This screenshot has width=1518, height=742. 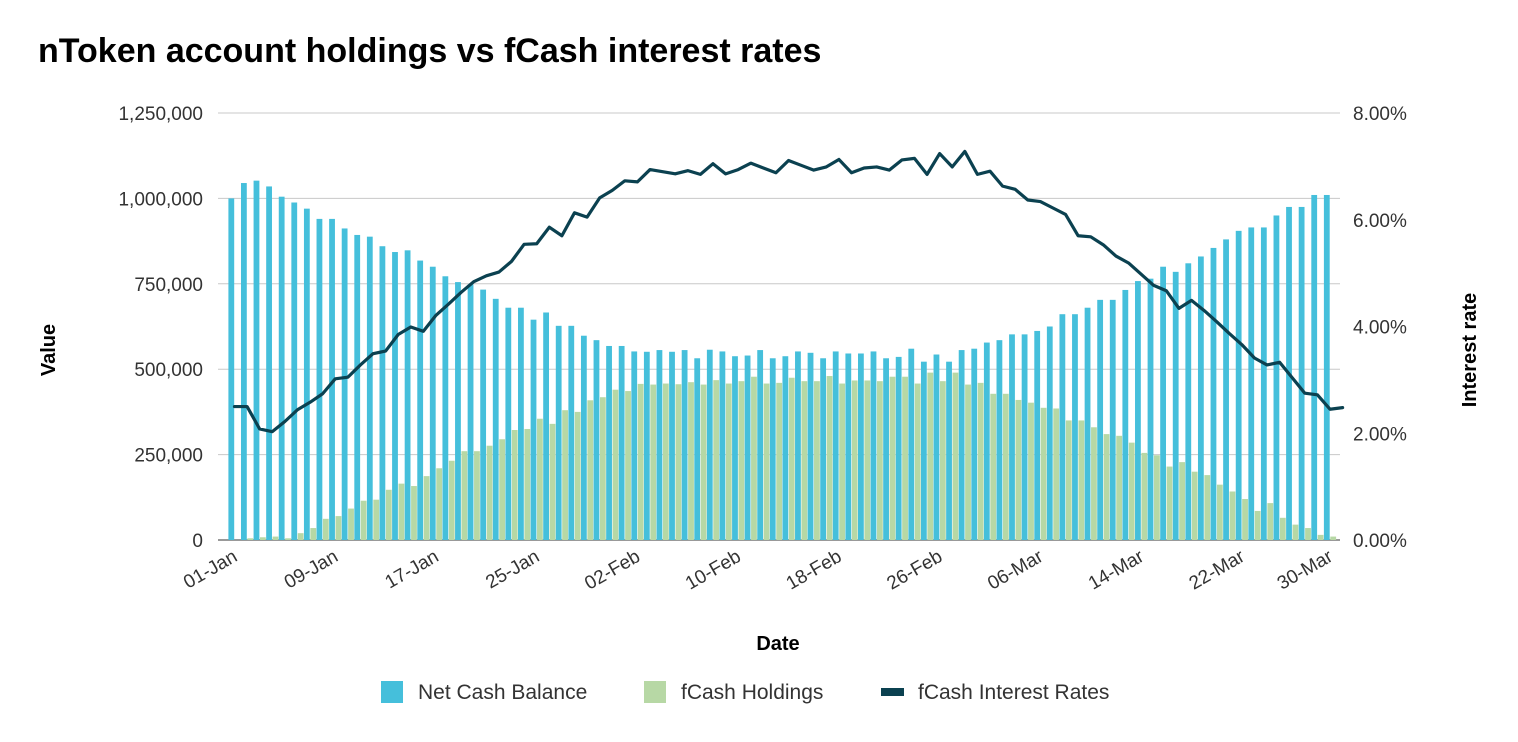 What do you see at coordinates (1116, 570) in the screenshot?
I see `x-tick-label: 14-Mar` at bounding box center [1116, 570].